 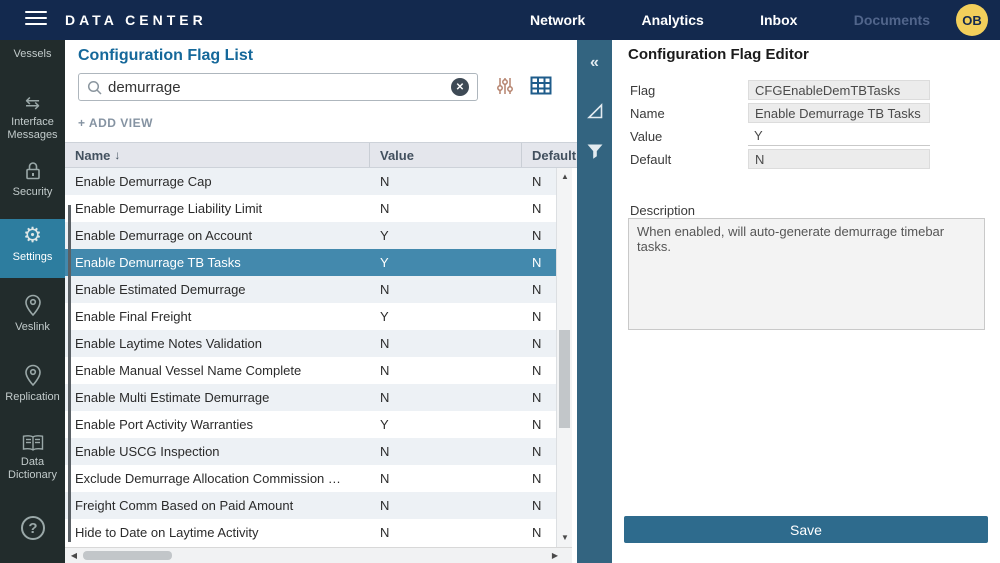 What do you see at coordinates (505, 88) in the screenshot?
I see `filter-settings-icon` at bounding box center [505, 88].